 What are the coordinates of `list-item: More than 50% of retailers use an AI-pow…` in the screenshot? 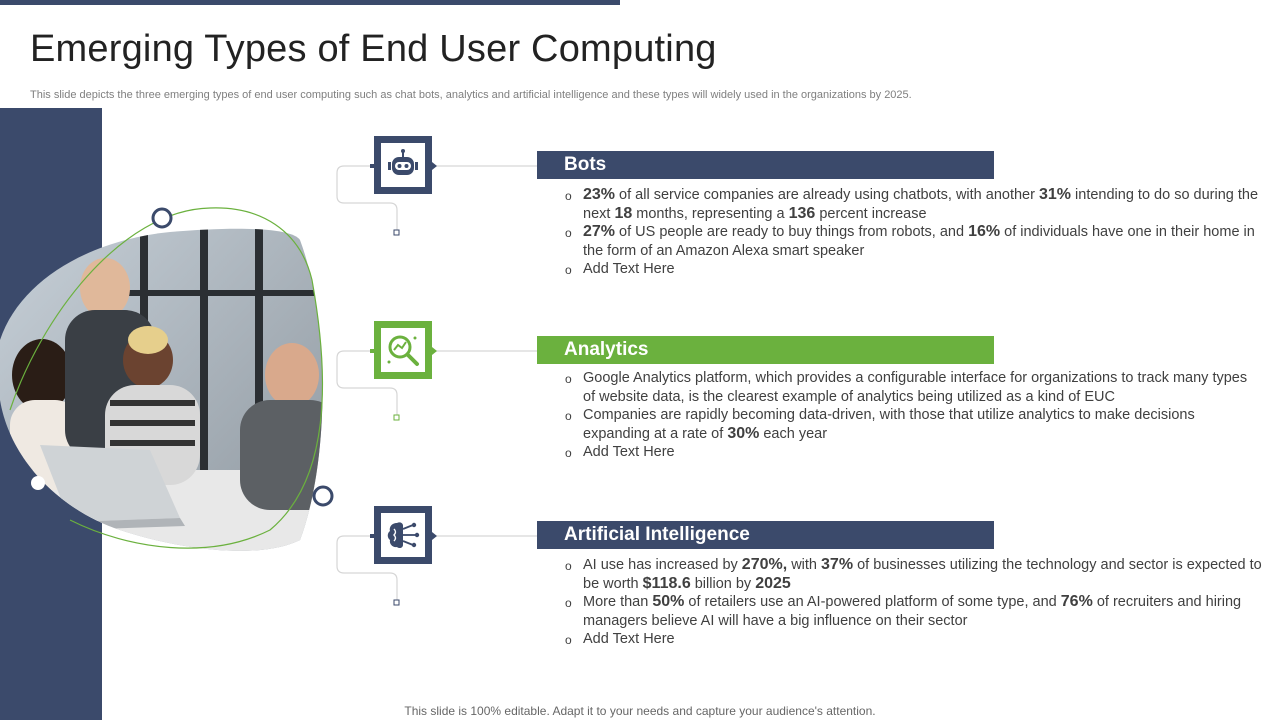 It's located at (913, 611).